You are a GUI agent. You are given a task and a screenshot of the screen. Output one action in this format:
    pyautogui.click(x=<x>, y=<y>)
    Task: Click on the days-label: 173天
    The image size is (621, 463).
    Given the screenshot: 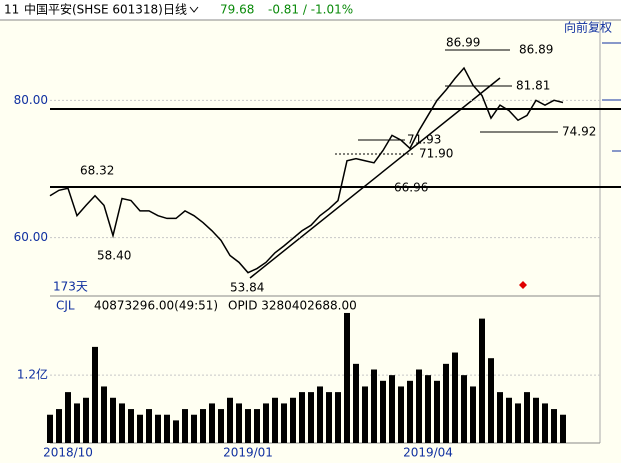 What is the action you would take?
    pyautogui.click(x=70, y=287)
    